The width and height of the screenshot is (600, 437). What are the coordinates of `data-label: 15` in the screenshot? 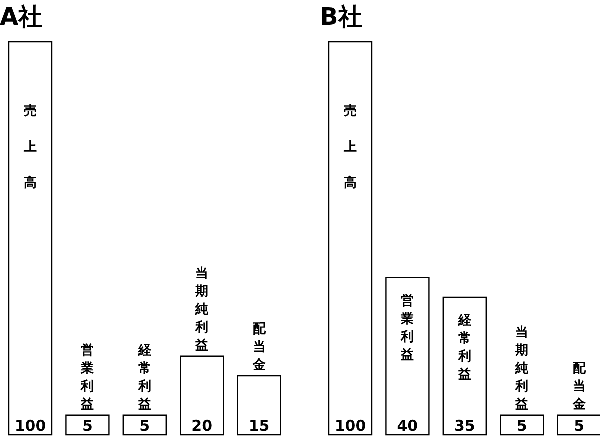 It's located at (259, 426).